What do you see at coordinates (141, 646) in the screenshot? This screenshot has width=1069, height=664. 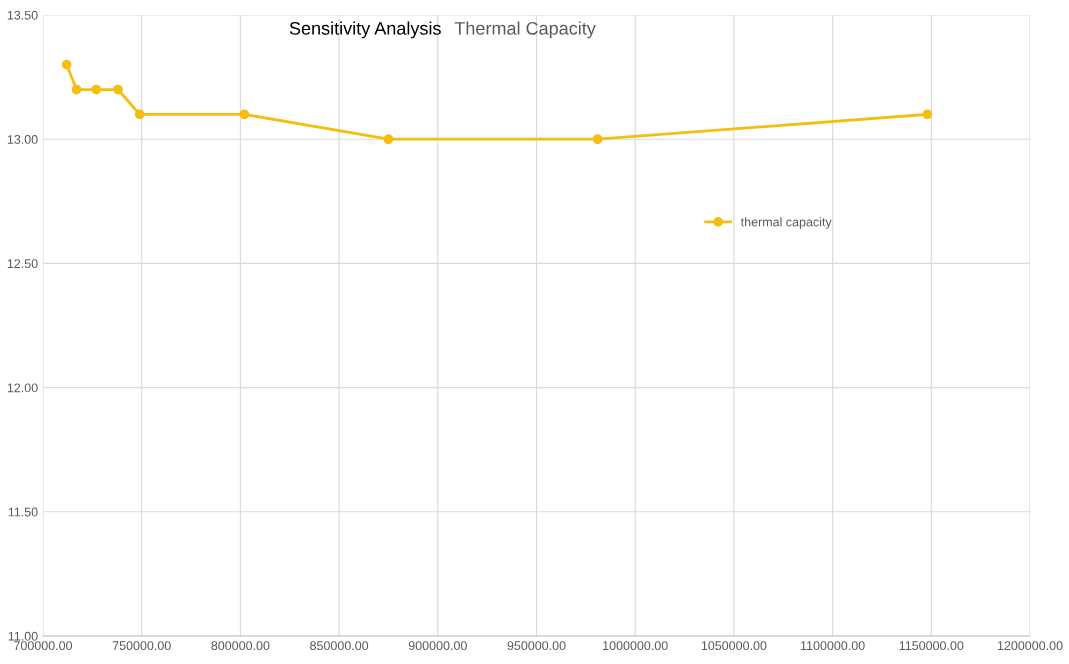 I see `x-tick-label: 750000.00` at bounding box center [141, 646].